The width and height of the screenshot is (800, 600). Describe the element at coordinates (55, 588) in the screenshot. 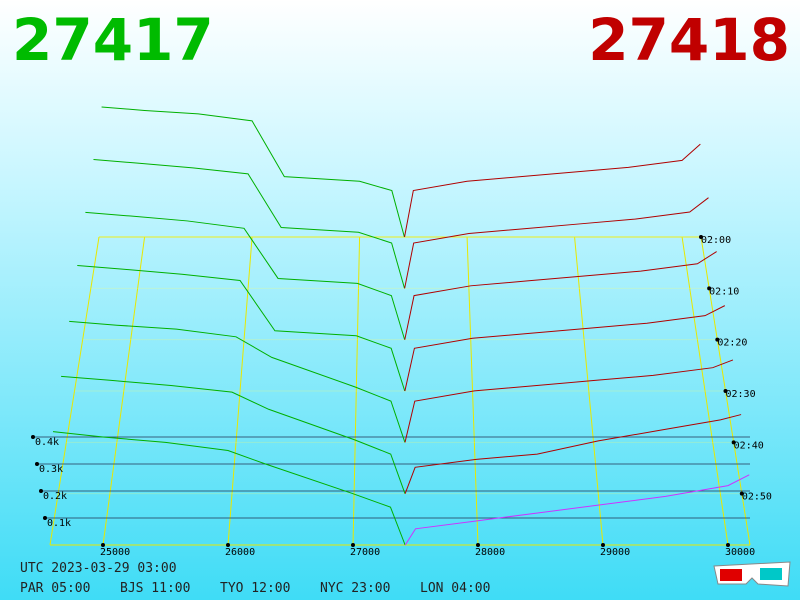

I see `clock: PAR 05:00` at that location.